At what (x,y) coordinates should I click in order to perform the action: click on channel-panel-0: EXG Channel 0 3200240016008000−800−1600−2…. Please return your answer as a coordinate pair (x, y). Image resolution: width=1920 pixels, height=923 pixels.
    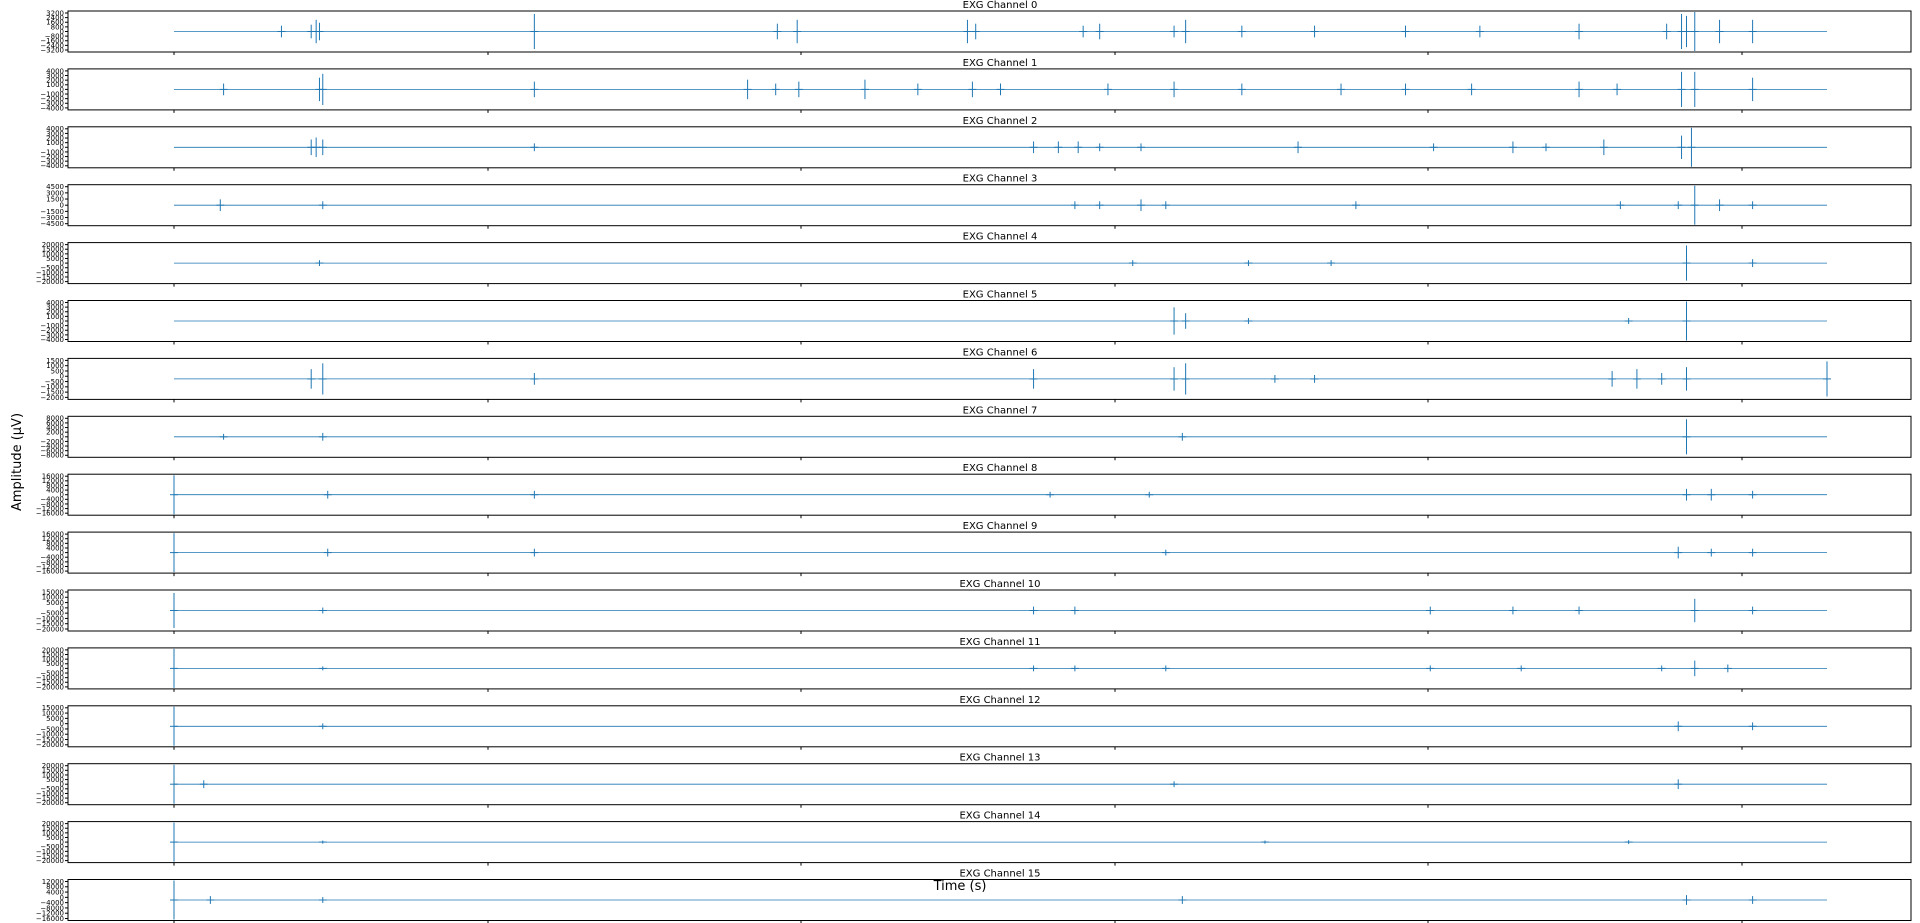
    Looking at the image, I should click on (976, 27).